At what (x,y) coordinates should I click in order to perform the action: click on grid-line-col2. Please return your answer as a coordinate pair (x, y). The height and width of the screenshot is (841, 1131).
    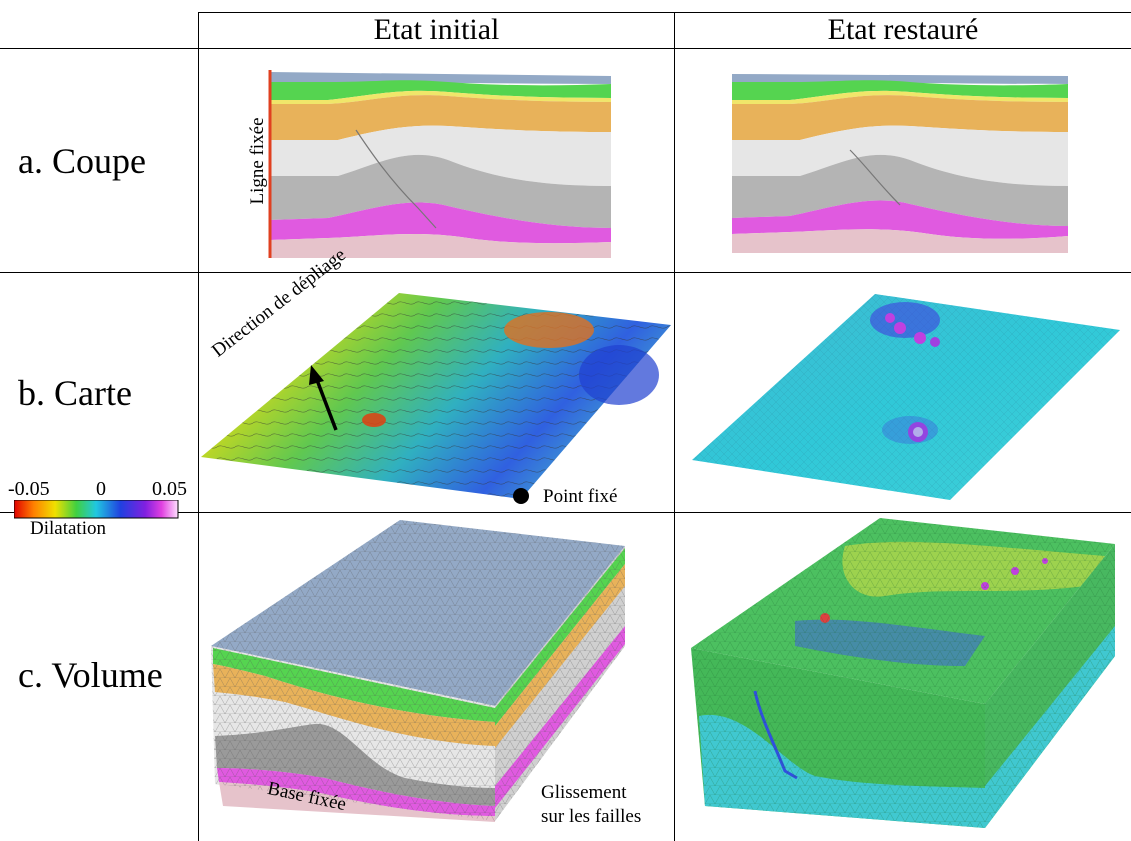
    Looking at the image, I should click on (674, 426).